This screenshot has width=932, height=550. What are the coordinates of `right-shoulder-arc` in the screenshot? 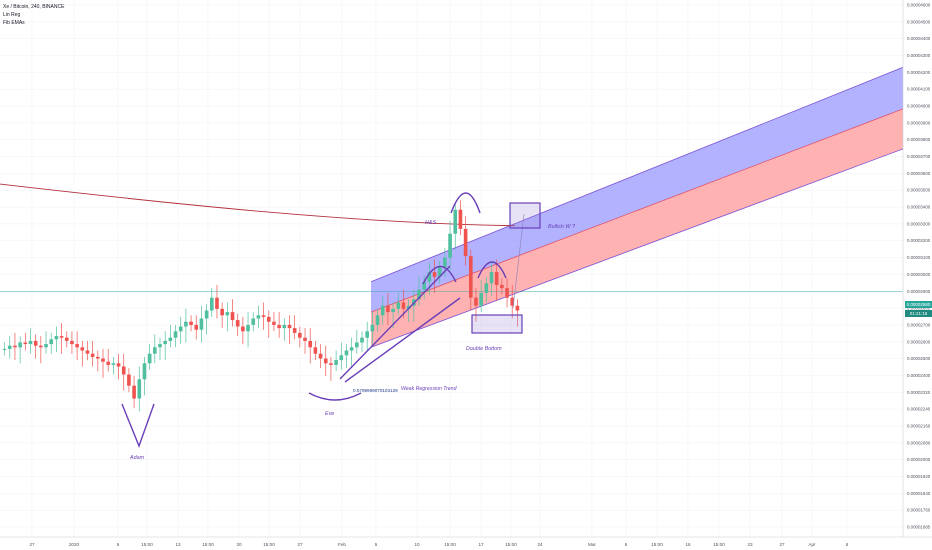 It's located at (492, 270).